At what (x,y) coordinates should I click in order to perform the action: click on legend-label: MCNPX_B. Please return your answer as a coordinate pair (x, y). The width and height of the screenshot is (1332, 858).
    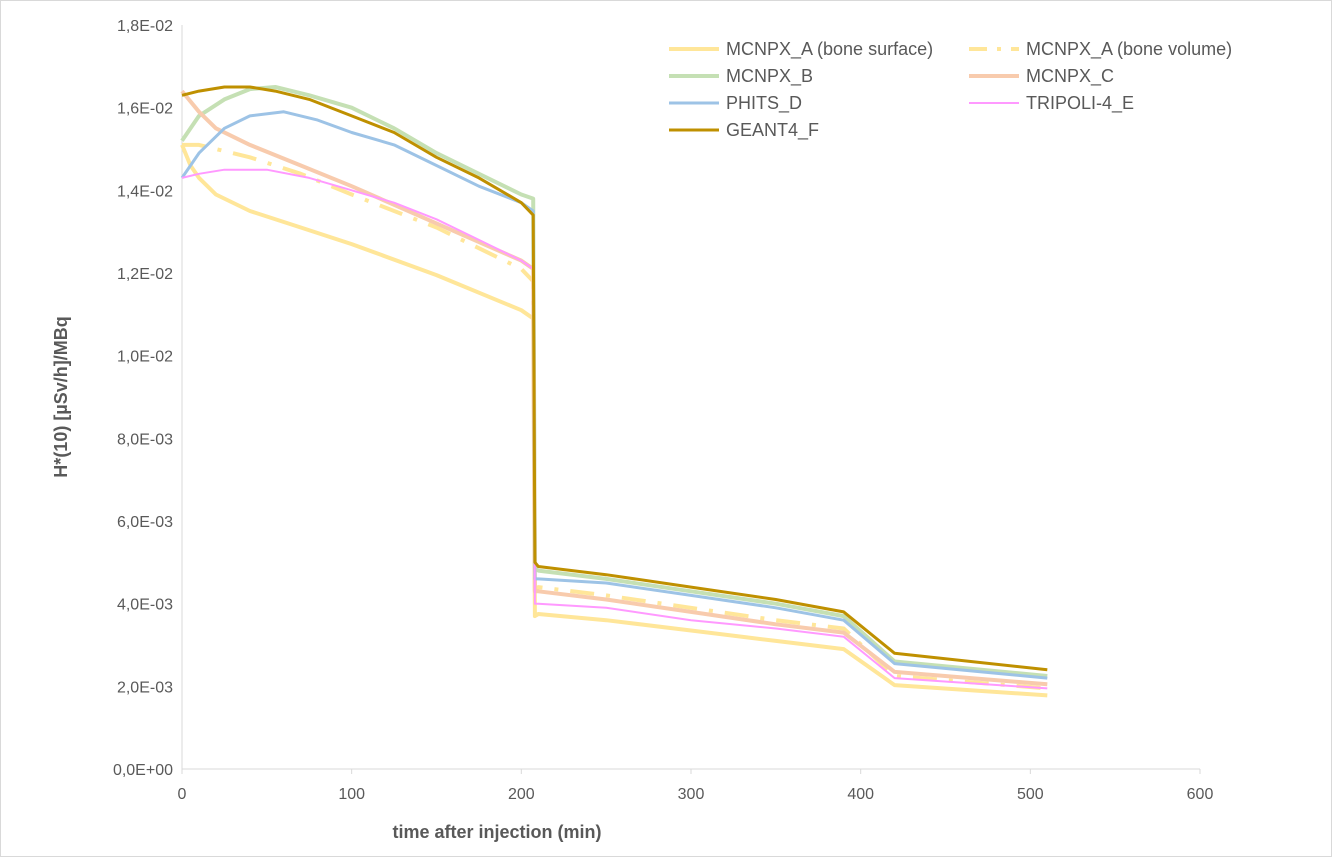
    Looking at the image, I should click on (769, 76).